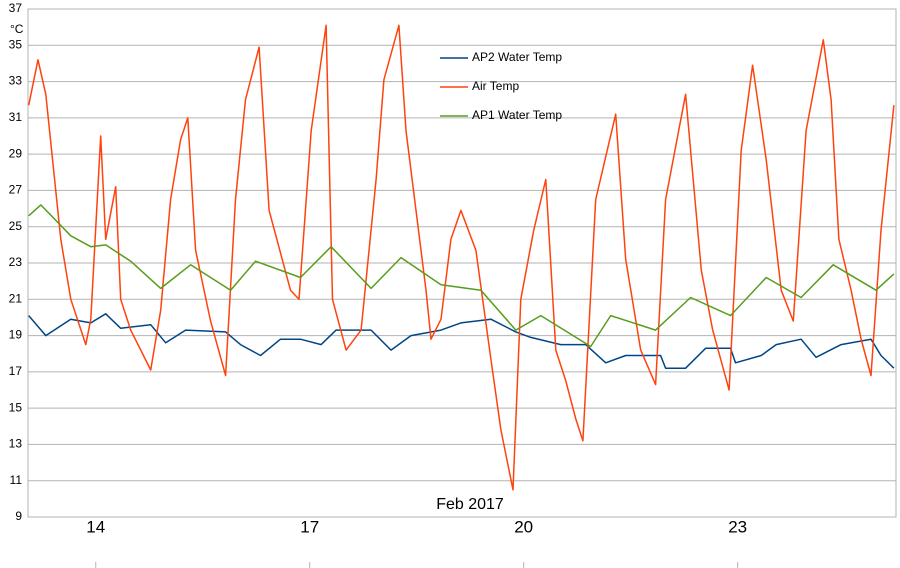 The image size is (900, 568). I want to click on legend-label: AP1 Water Temp, so click(517, 115).